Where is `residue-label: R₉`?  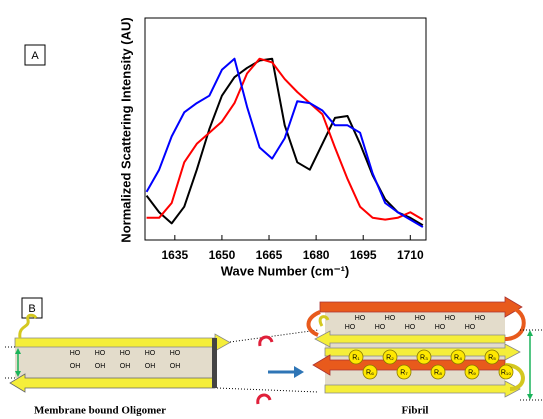
residue-label: R₉ is located at coordinates (472, 372).